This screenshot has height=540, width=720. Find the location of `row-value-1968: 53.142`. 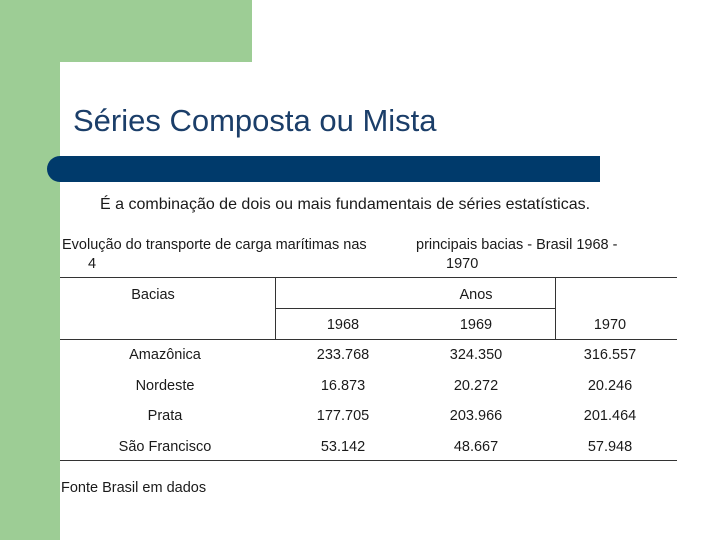

row-value-1968: 53.142 is located at coordinates (343, 447).